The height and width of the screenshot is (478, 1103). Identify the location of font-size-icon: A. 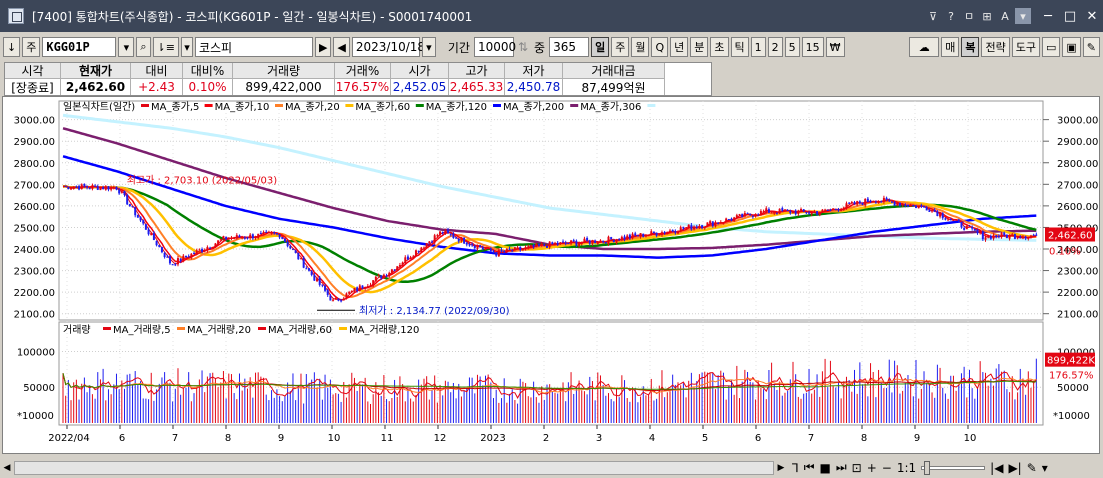
(1005, 16).